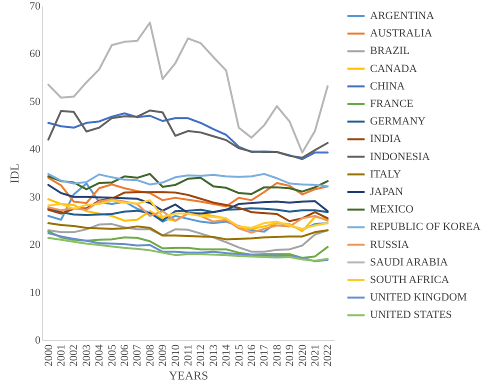  What do you see at coordinates (392, 104) in the screenshot?
I see `legend-label: FRANCE` at bounding box center [392, 104].